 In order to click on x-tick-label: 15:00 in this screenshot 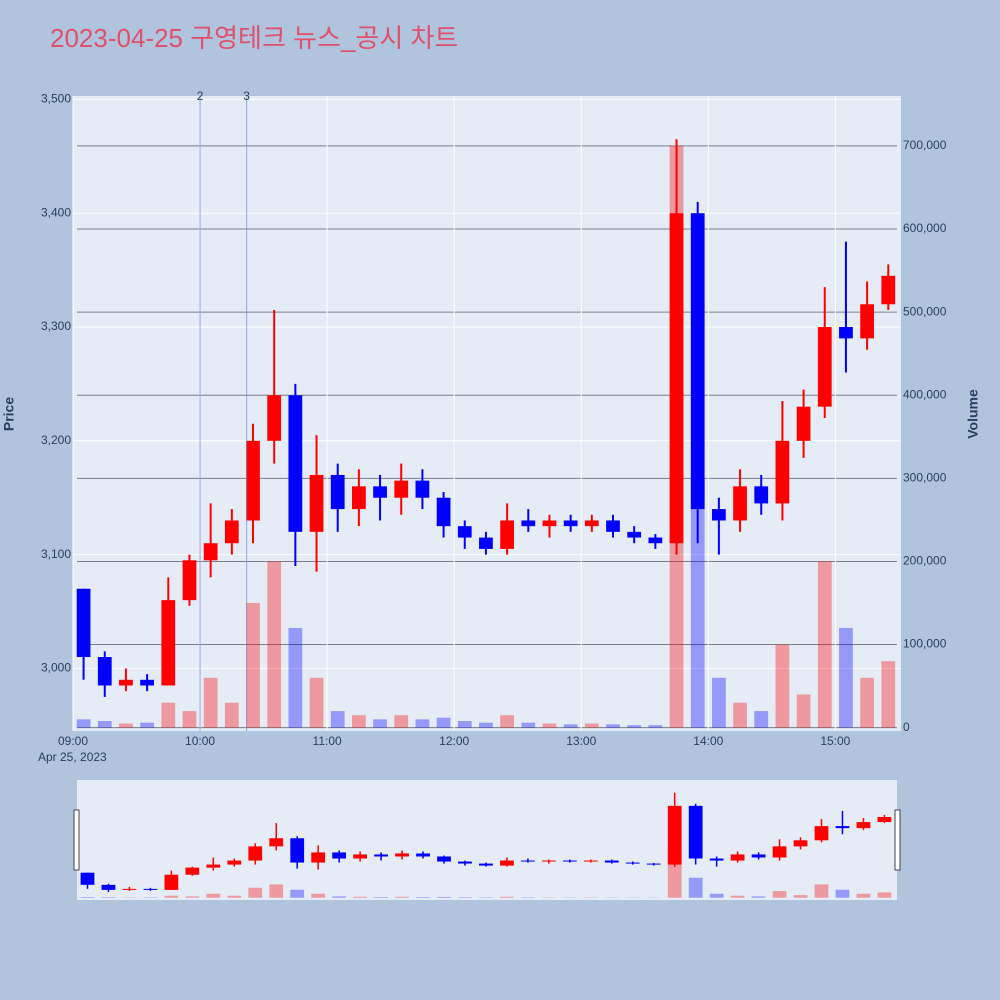, I will do `click(835, 741)`.